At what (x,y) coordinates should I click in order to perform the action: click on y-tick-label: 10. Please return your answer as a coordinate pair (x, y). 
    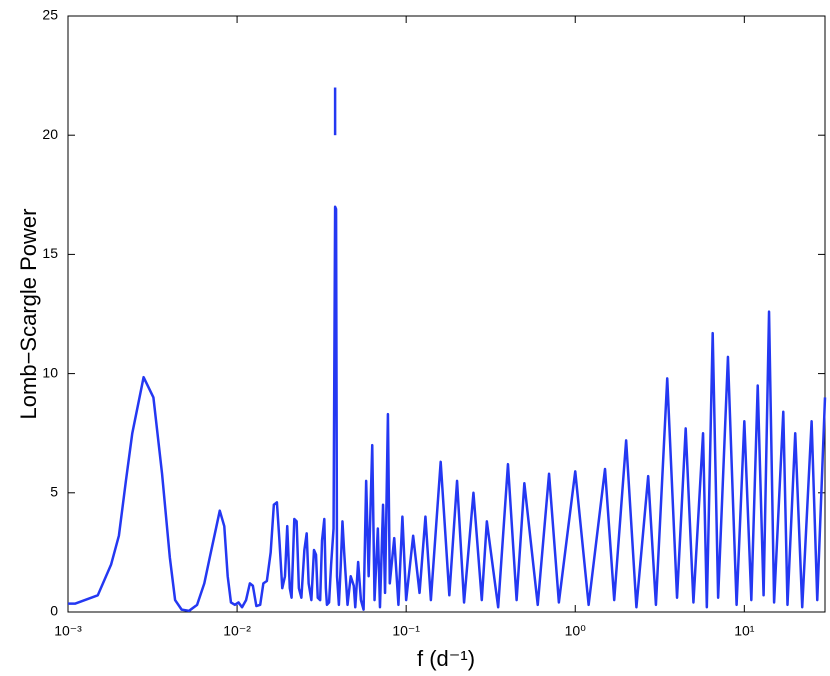
    Looking at the image, I should click on (50, 372).